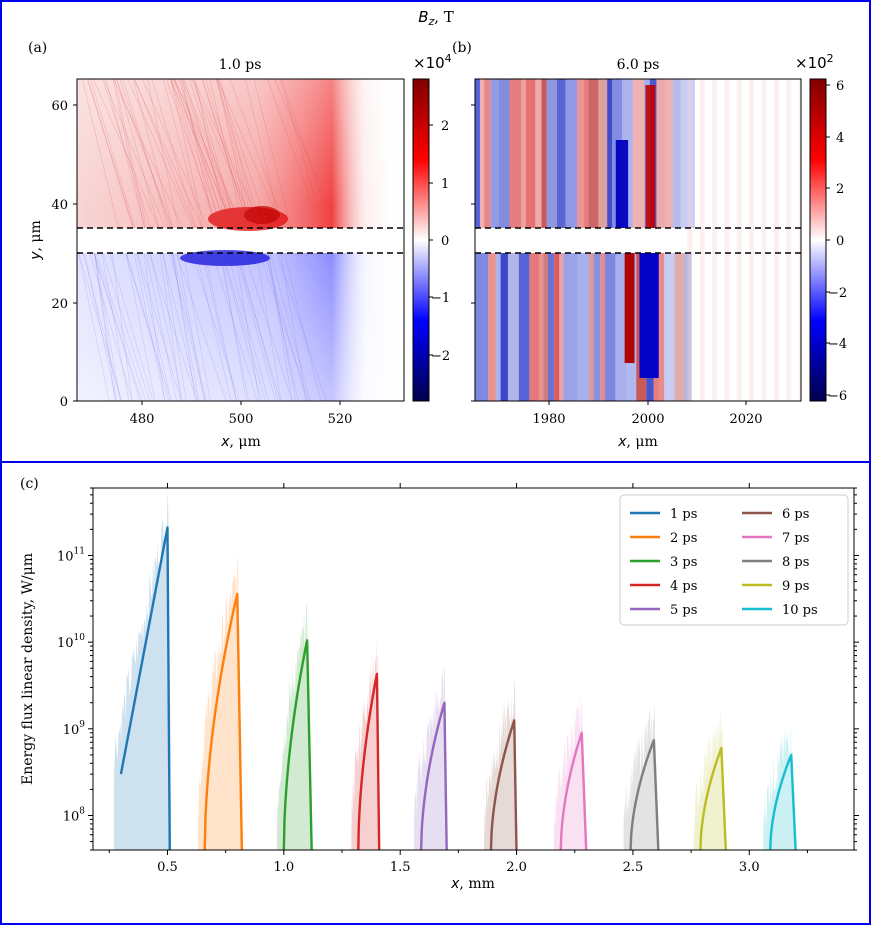  What do you see at coordinates (59, 106) in the screenshot?
I see `ytick-label: 60` at bounding box center [59, 106].